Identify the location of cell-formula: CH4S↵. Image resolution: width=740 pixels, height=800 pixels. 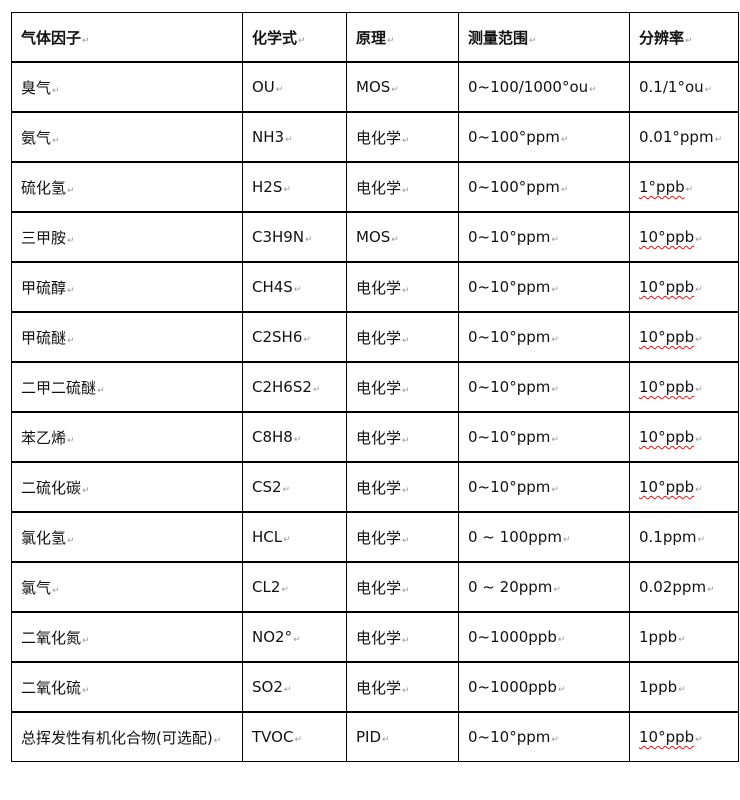
(294, 287).